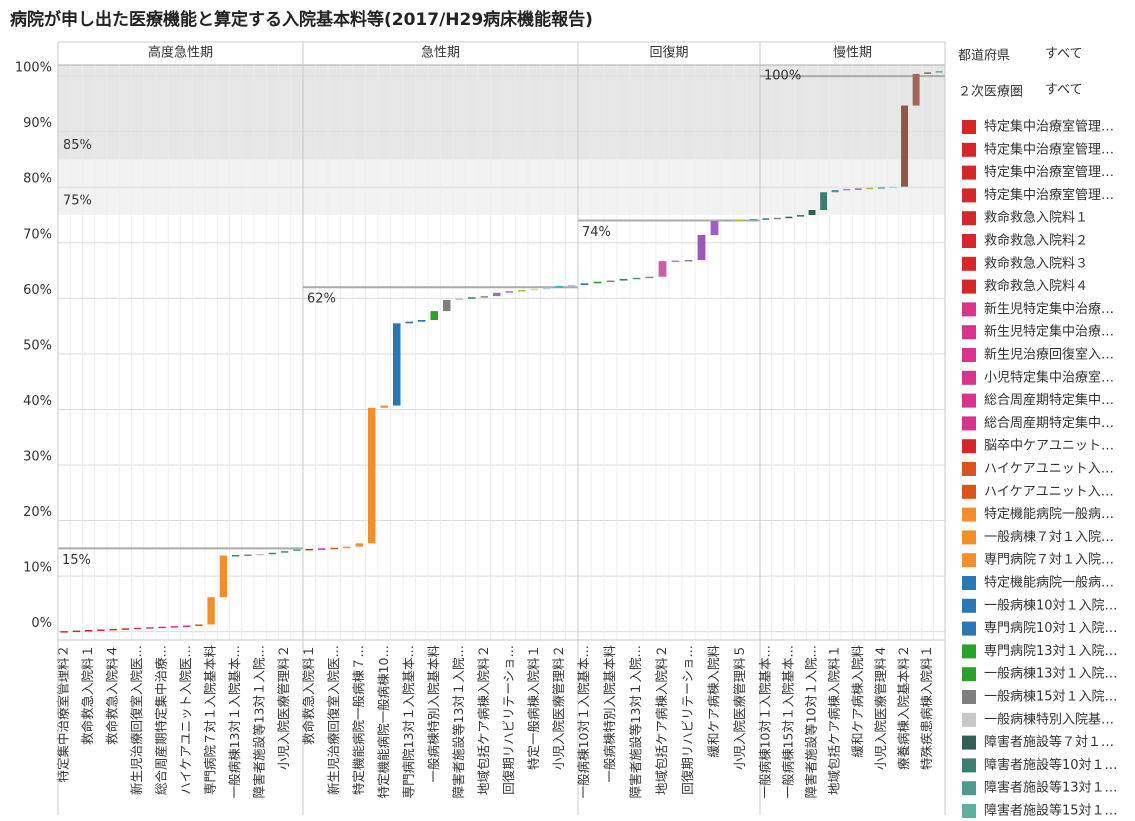 The height and width of the screenshot is (821, 1135). I want to click on band, so click(501, 112).